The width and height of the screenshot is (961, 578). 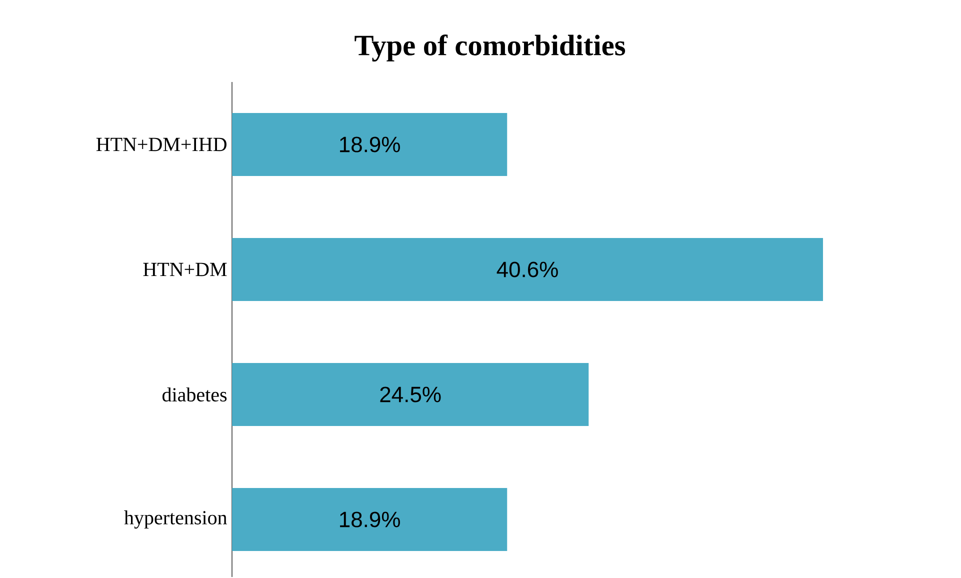 I want to click on data-label: 40.6%, so click(x=527, y=270).